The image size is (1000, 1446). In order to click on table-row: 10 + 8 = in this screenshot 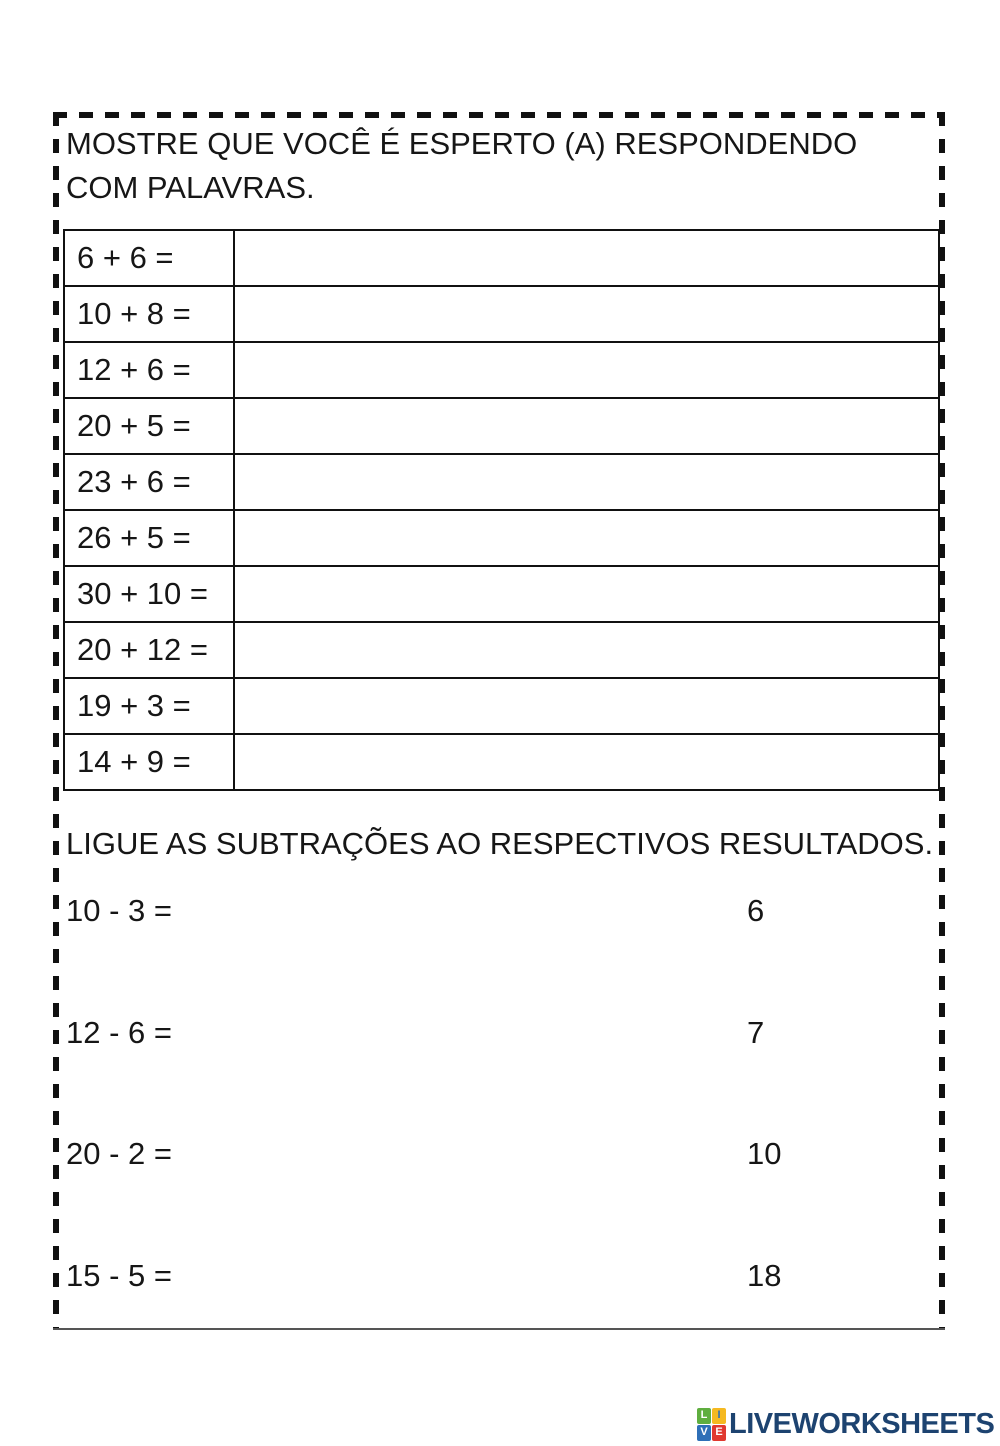, I will do `click(501, 314)`.